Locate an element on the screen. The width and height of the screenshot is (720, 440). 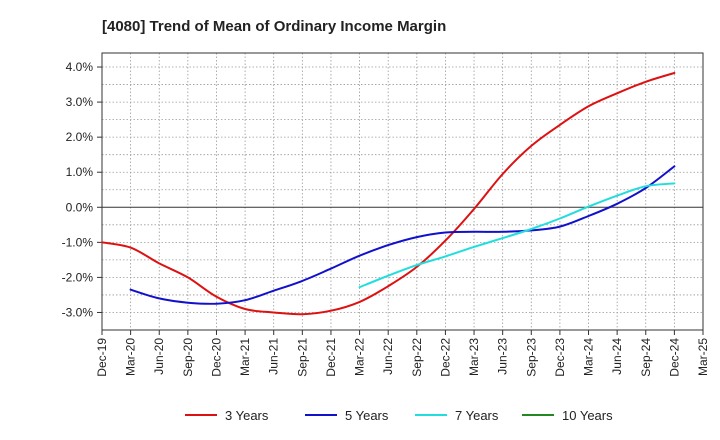
y-tick-label: 2.0% is located at coordinates (80, 137).